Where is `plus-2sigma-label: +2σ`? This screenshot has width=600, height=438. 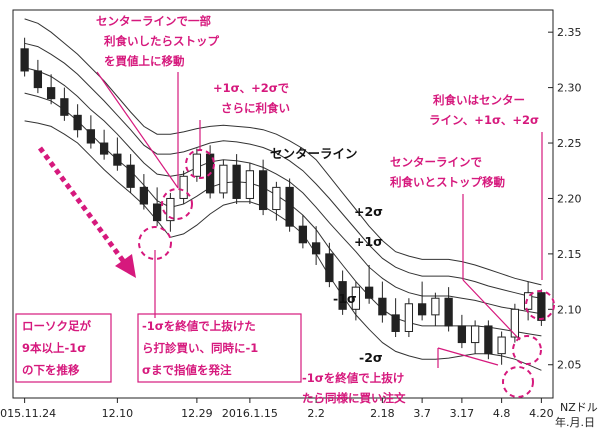
plus-2sigma-label: +2σ is located at coordinates (368, 211).